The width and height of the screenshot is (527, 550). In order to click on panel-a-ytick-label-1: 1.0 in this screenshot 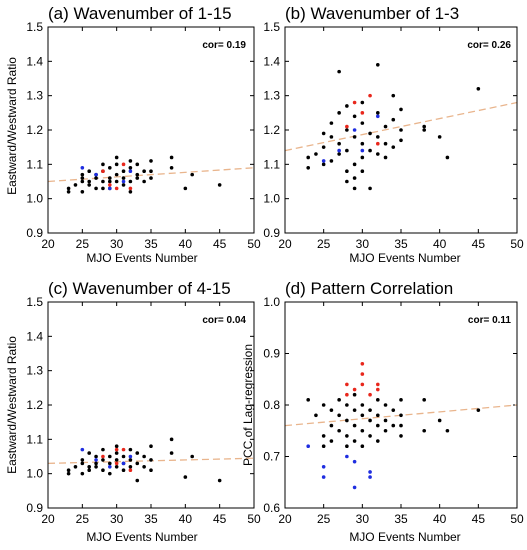, I will do `click(34, 199)`.